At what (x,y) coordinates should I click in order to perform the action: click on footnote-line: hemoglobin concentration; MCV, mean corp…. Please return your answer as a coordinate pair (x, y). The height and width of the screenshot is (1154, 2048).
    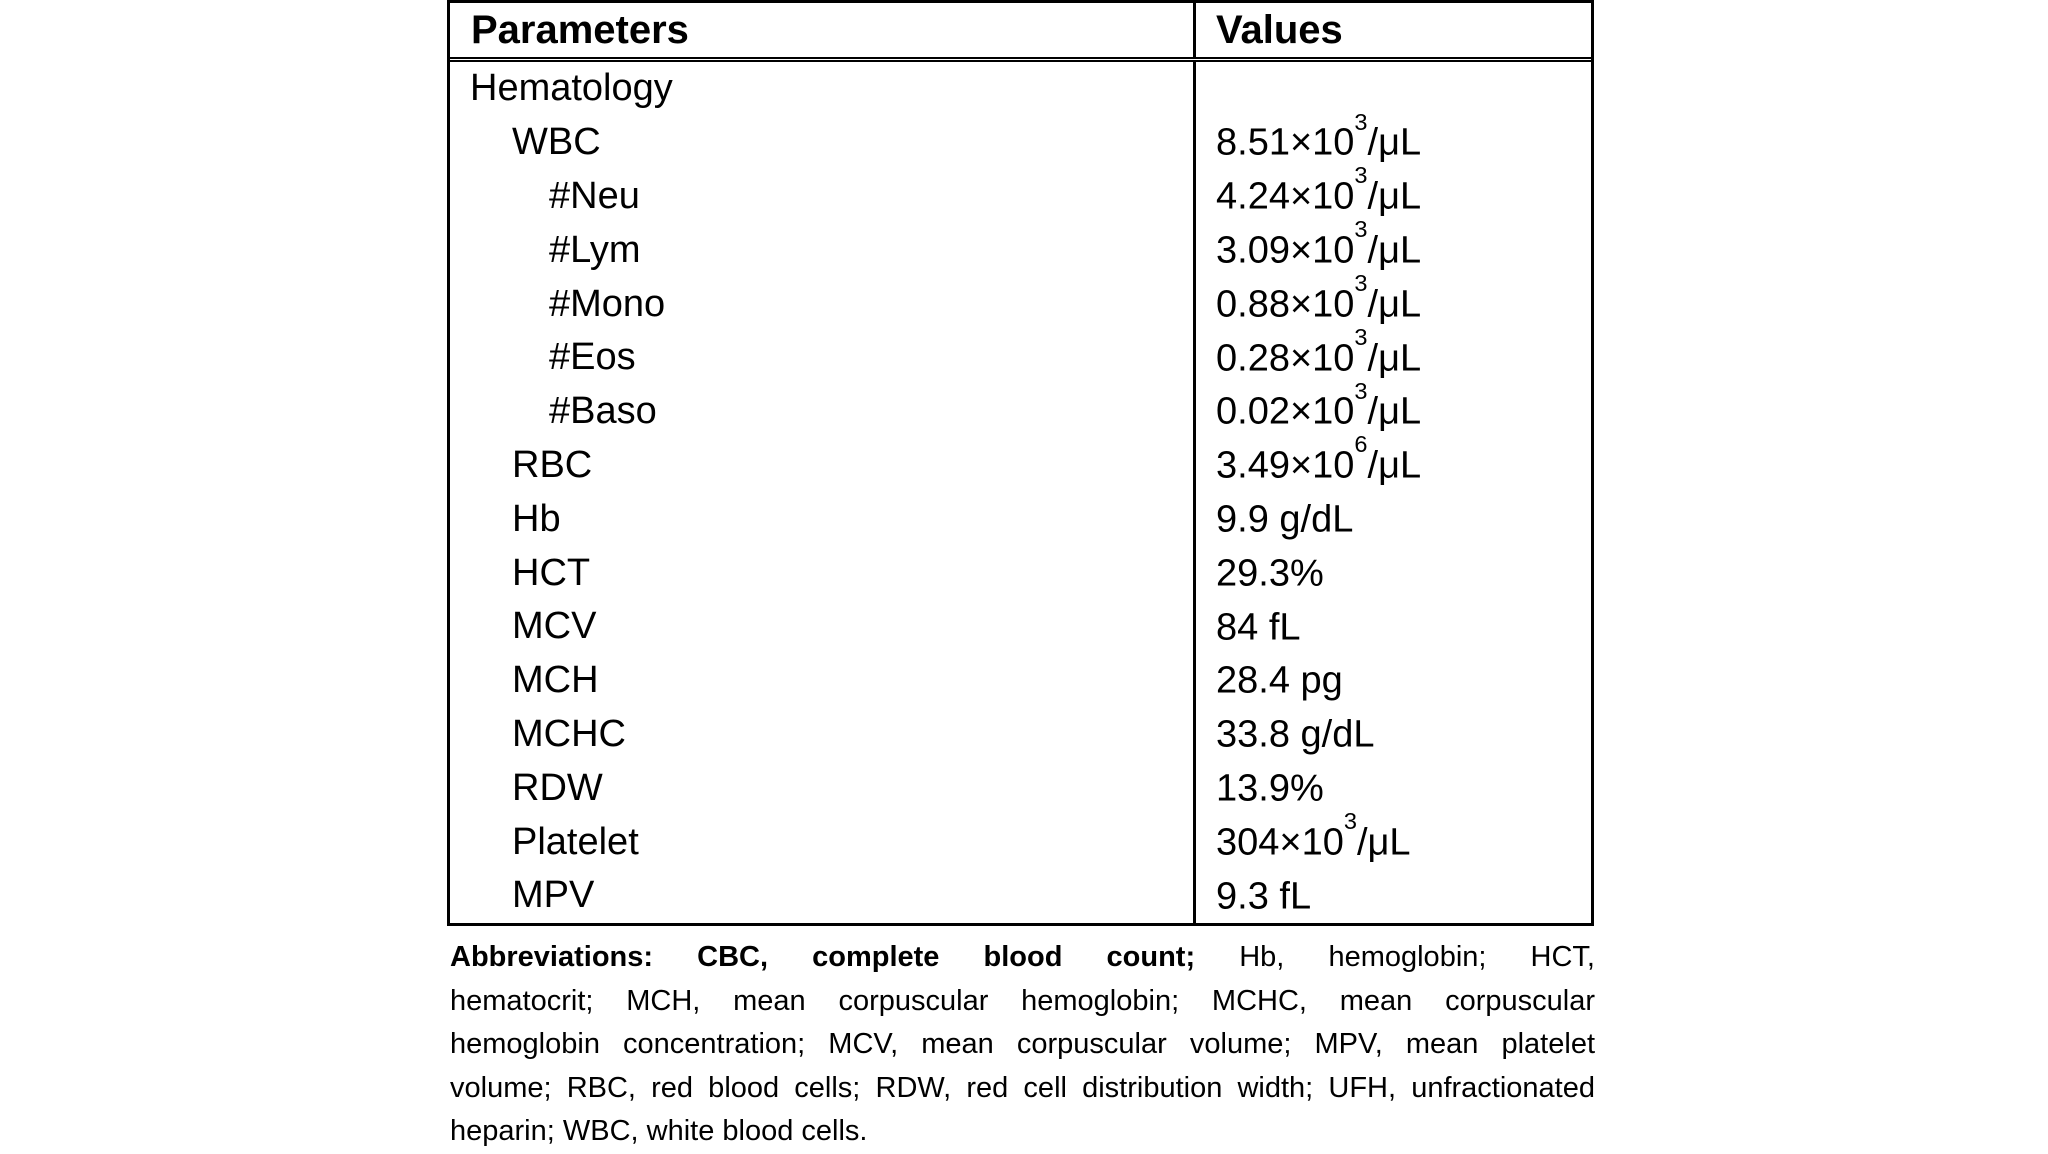
    Looking at the image, I should click on (1022, 1045).